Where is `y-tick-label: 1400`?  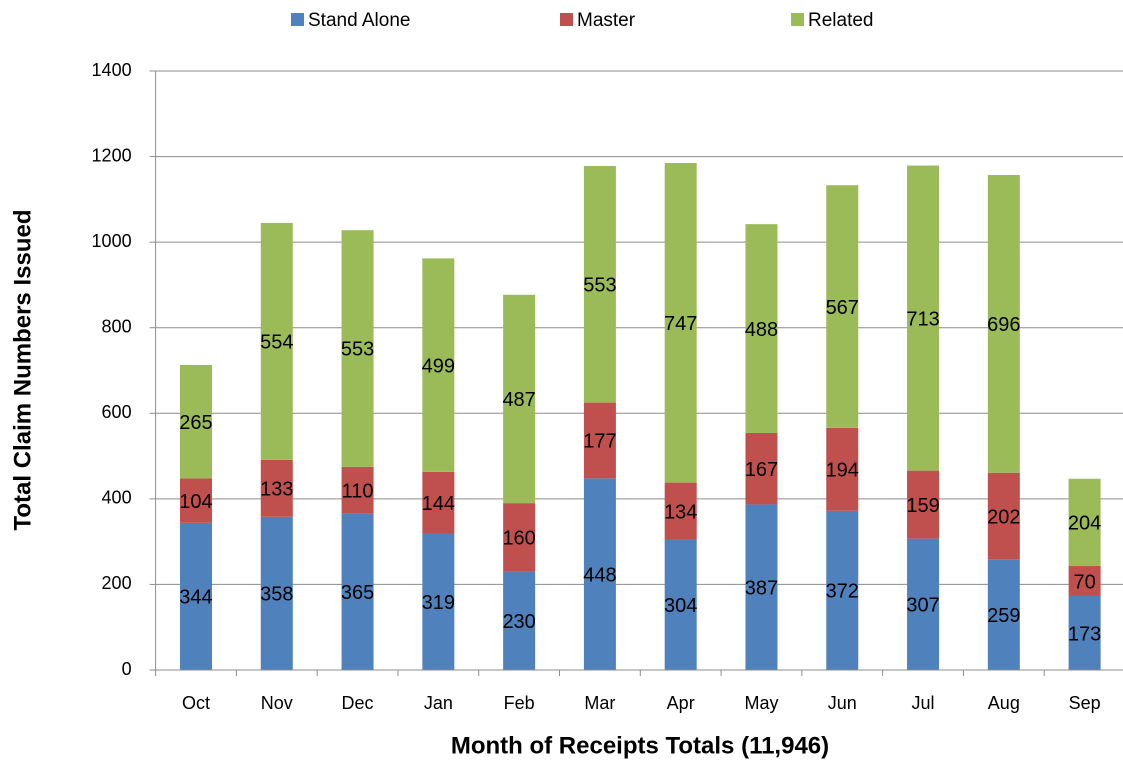
y-tick-label: 1400 is located at coordinates (112, 70).